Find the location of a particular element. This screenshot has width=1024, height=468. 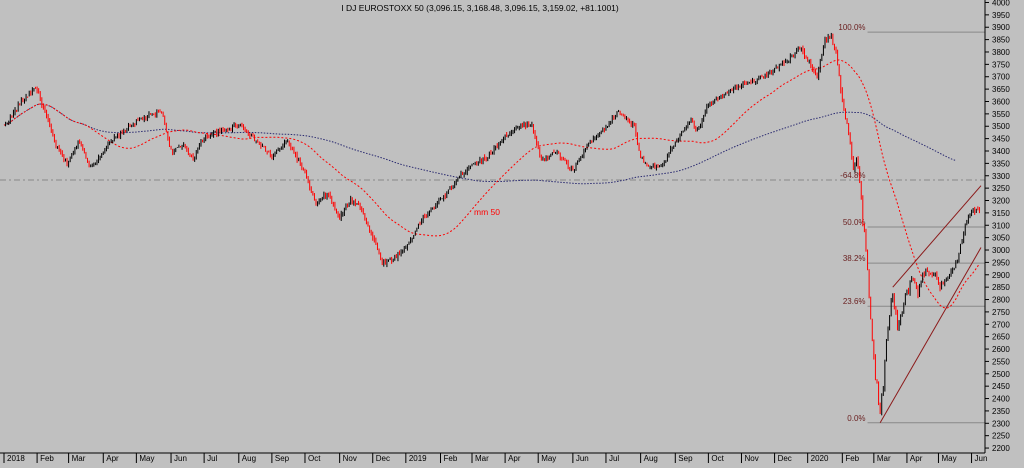

y-tick-label: 3200 is located at coordinates (1001, 201).